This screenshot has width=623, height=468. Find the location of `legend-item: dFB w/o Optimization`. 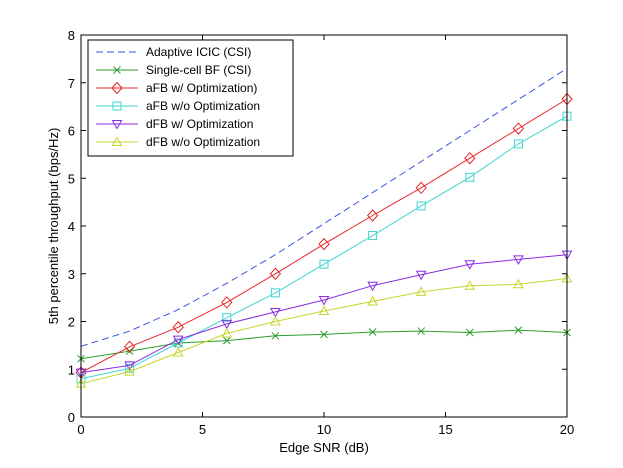

legend-item: dFB w/o Optimization is located at coordinates (178, 142).